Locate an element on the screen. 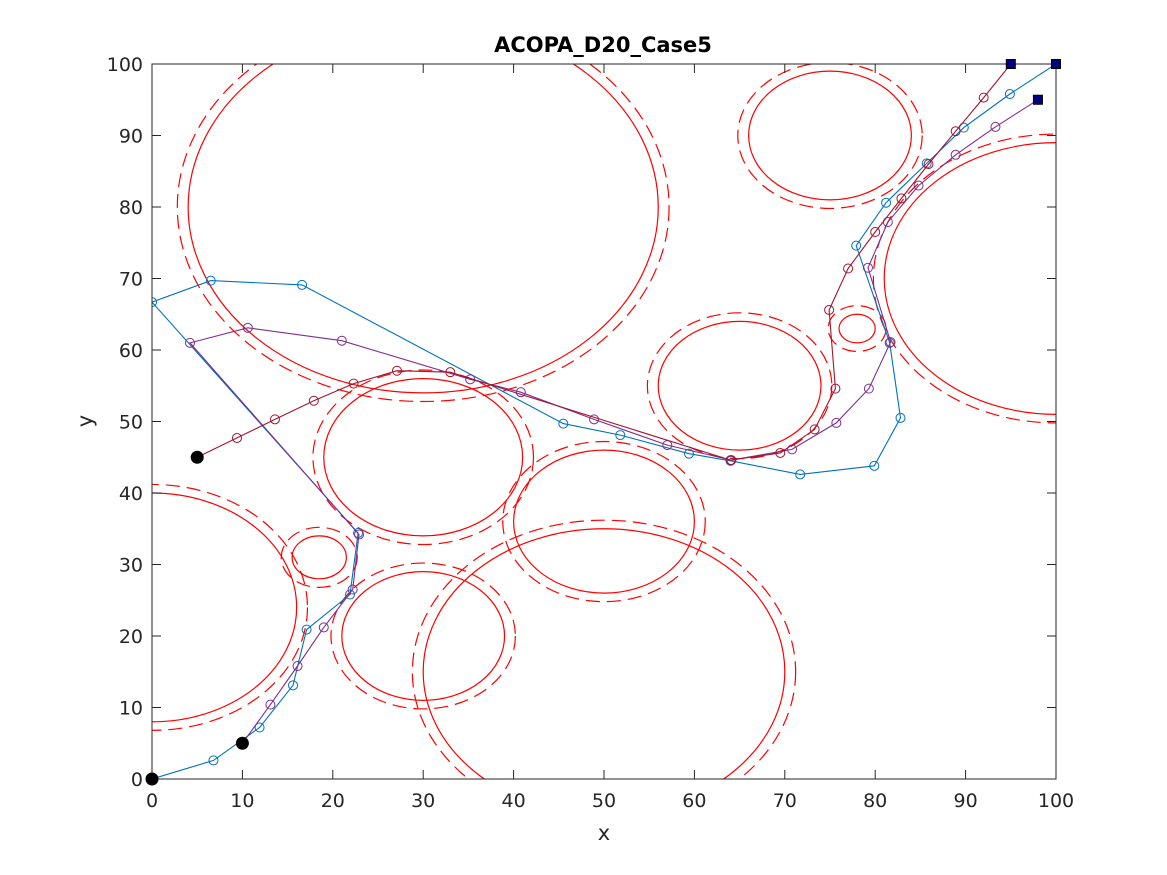  y-tick-label: 80 is located at coordinates (131, 208).